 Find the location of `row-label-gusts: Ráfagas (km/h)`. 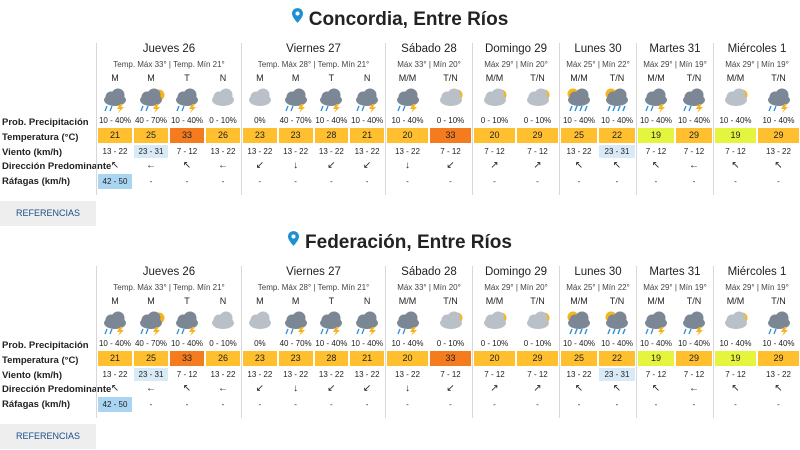

row-label-gusts: Ráfagas (km/h) is located at coordinates (36, 181).